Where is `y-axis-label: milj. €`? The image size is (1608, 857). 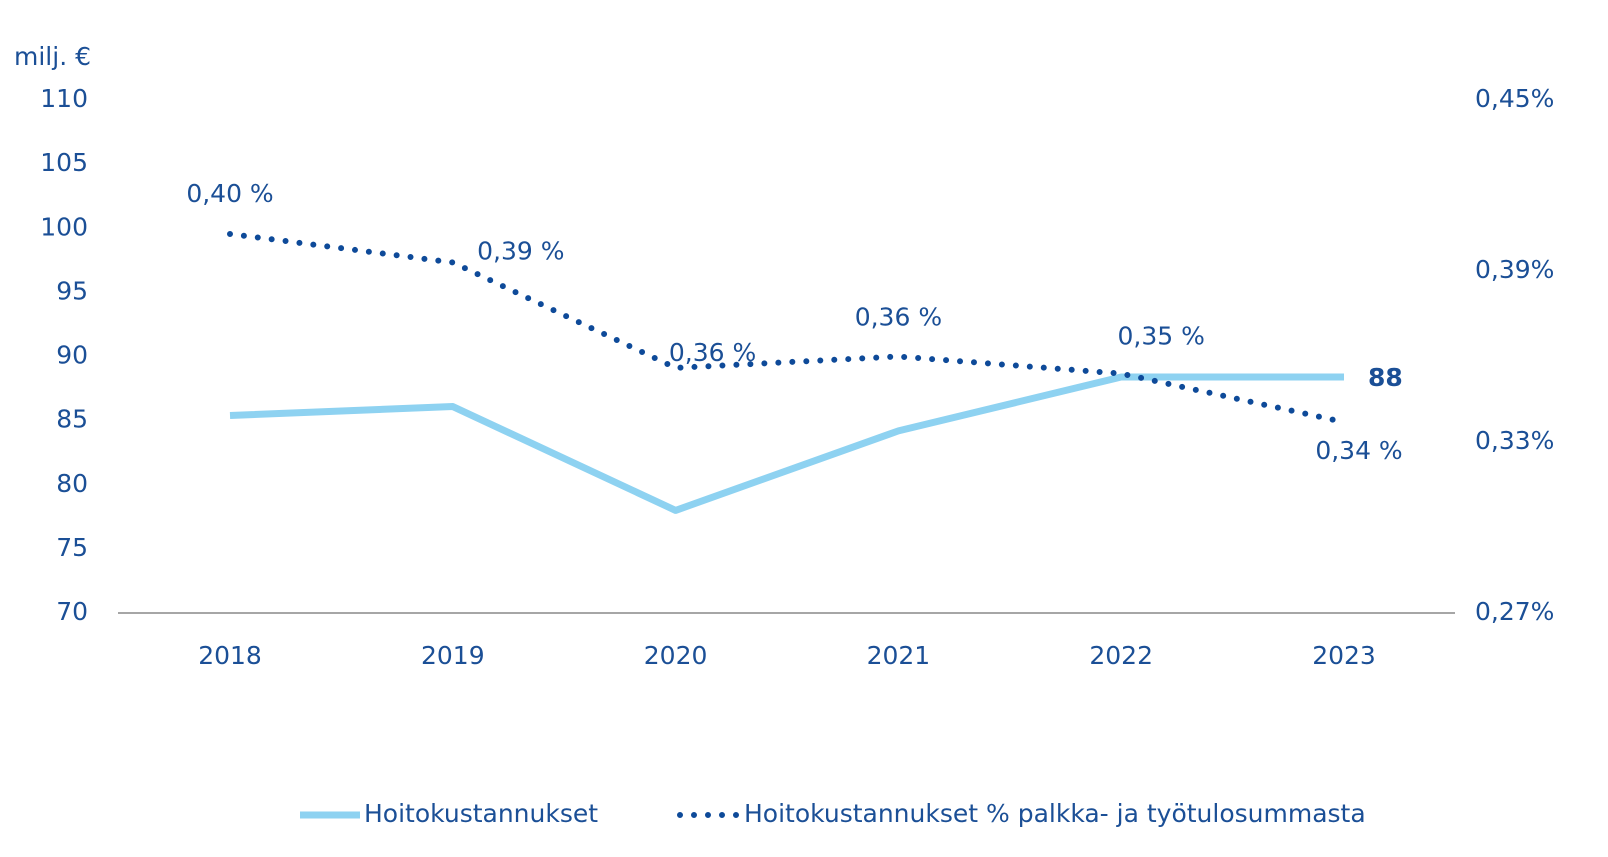 y-axis-label: milj. € is located at coordinates (52, 56).